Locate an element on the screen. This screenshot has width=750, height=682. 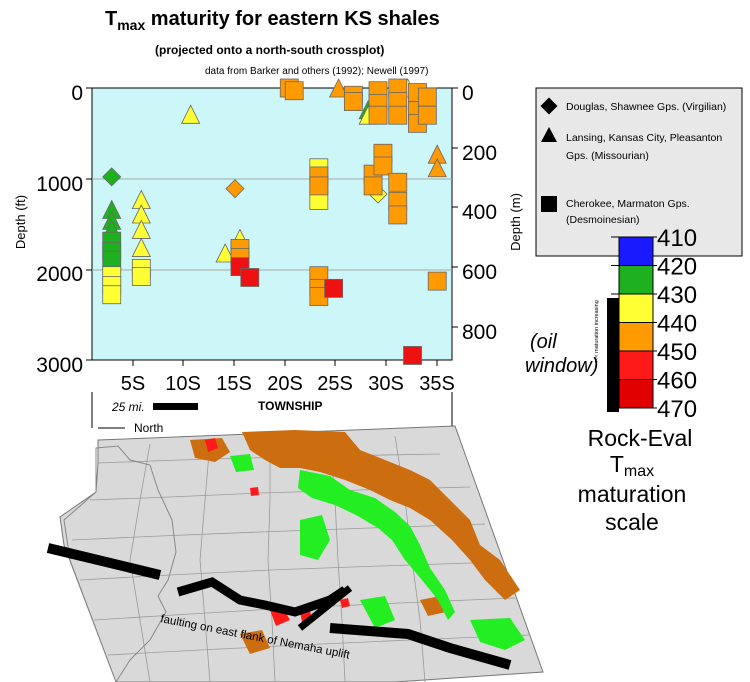
red-outcrop is located at coordinates (211, 445).